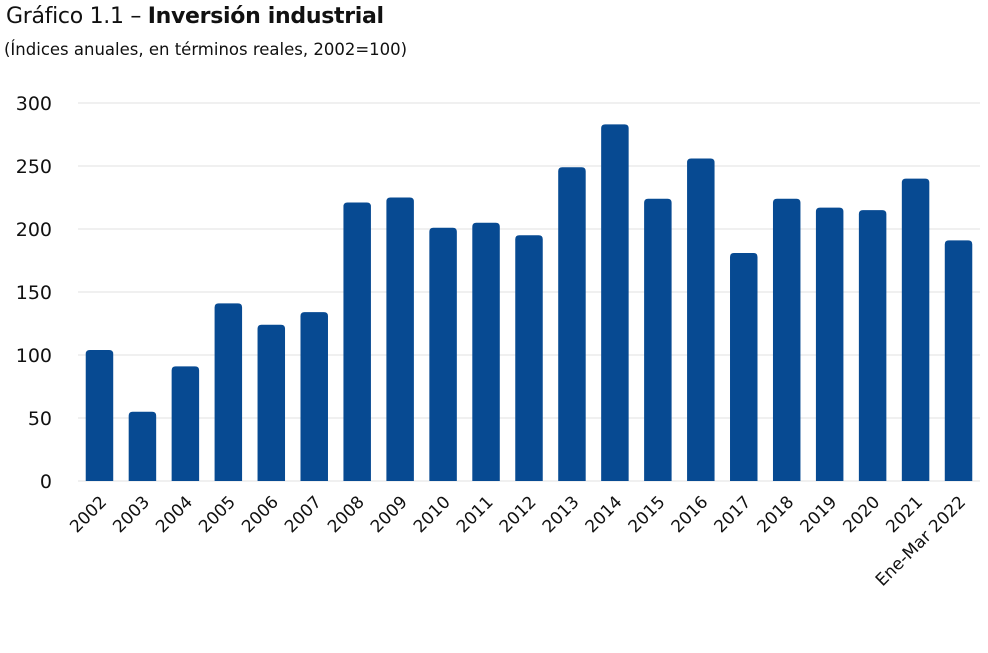  I want to click on bar-2010, so click(443, 354).